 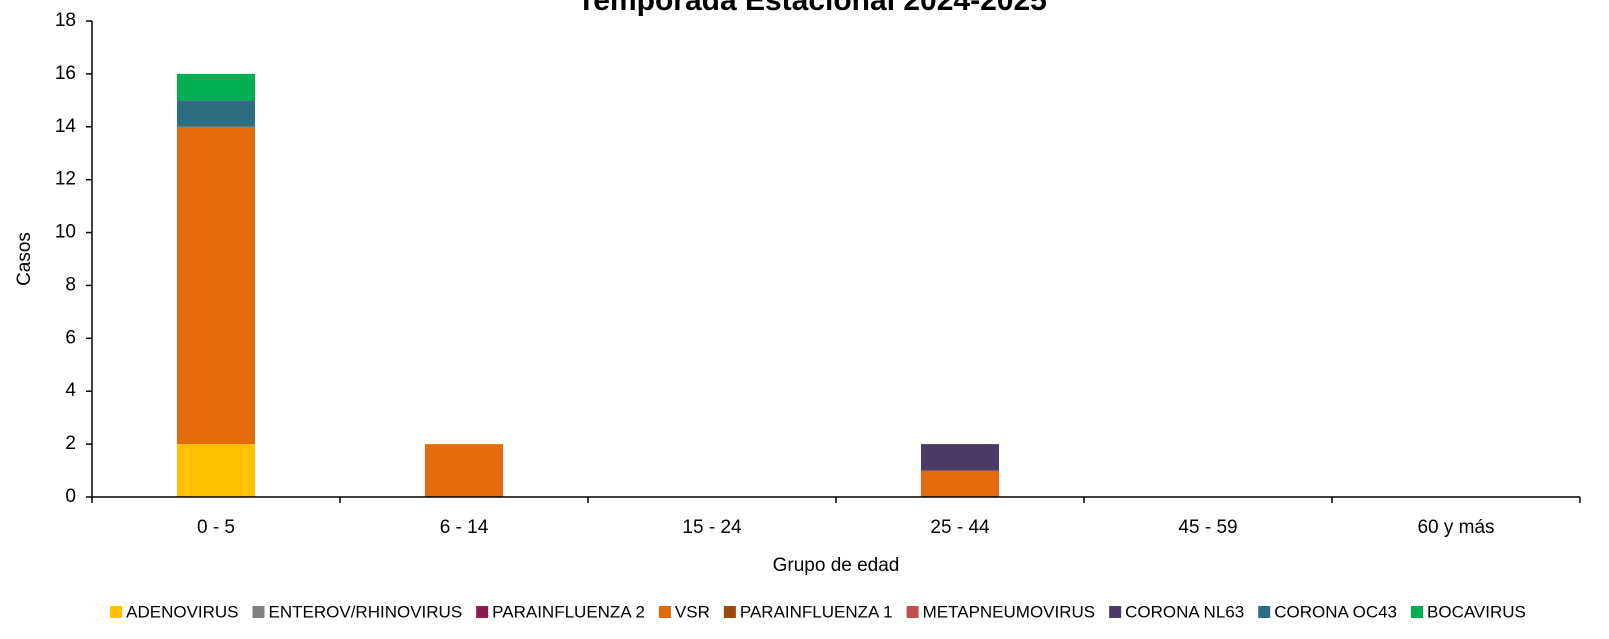 I want to click on legend-label: VSR, so click(x=692, y=611).